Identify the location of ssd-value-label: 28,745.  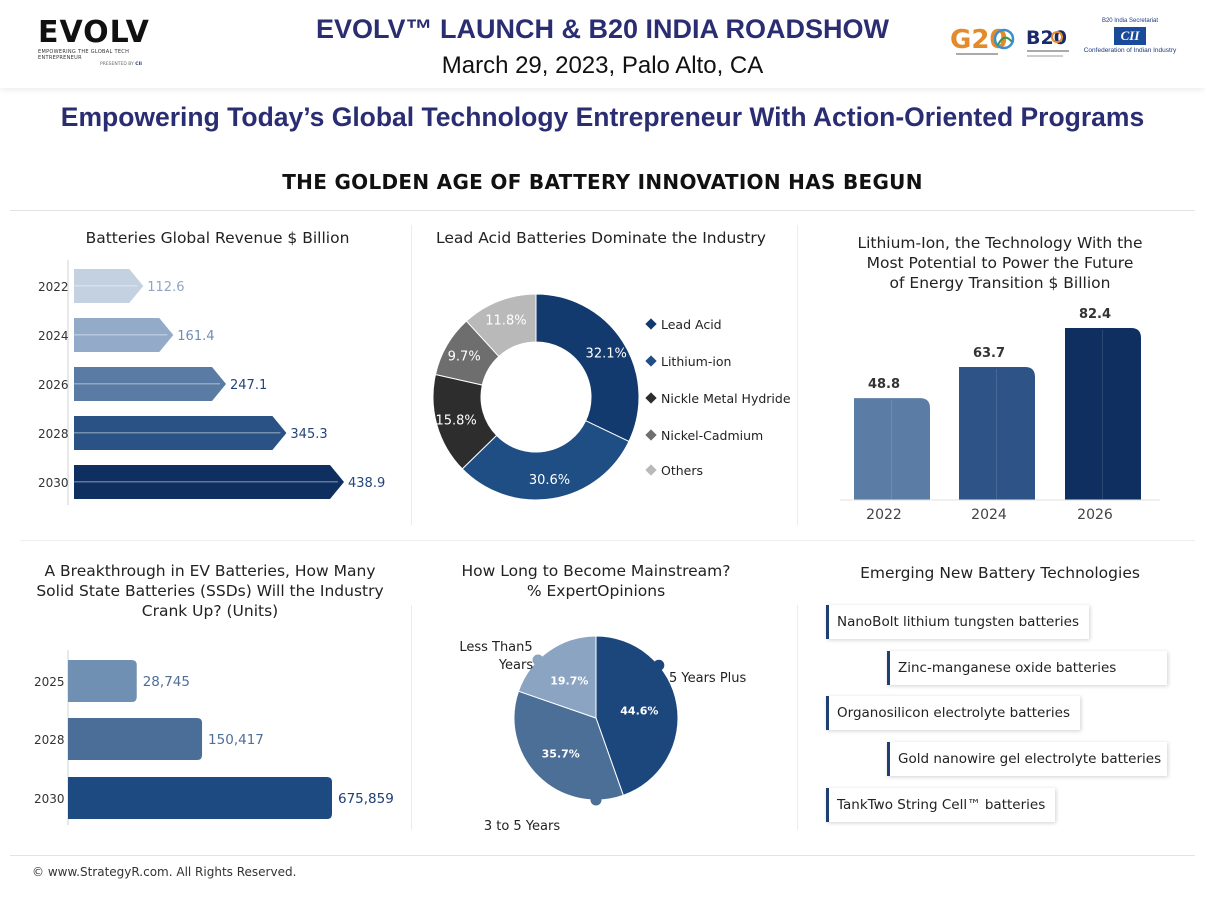
(166, 682).